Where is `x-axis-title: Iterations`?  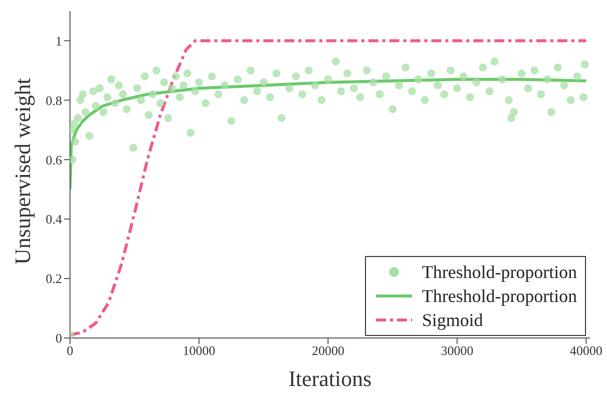
x-axis-title: Iterations is located at coordinates (330, 378).